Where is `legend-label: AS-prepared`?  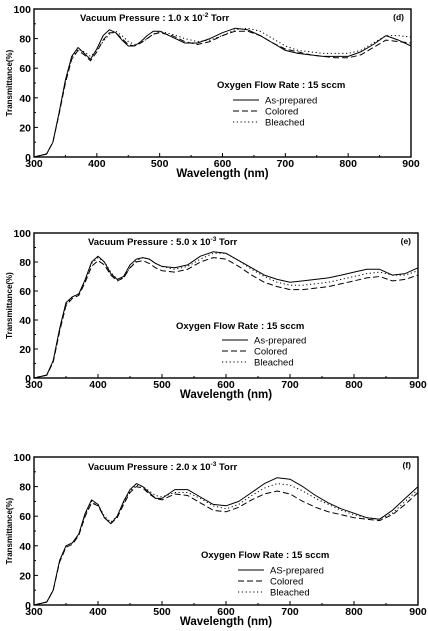 legend-label: AS-prepared is located at coordinates (297, 571).